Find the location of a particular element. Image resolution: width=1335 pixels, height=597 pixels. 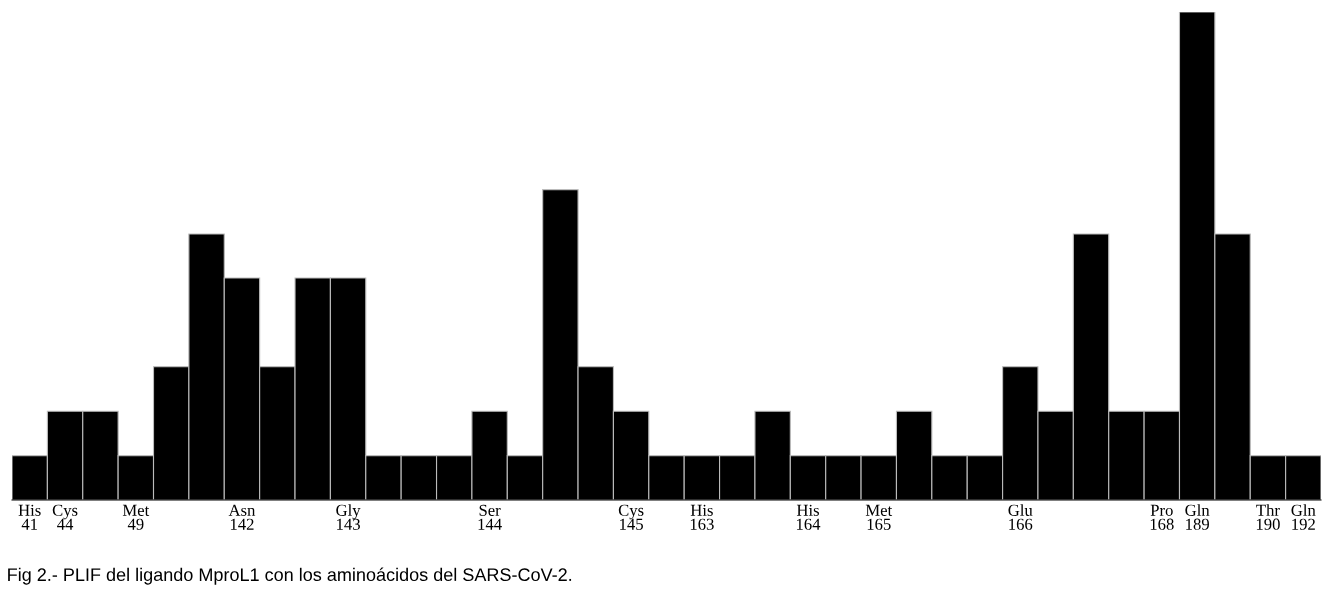

x-tick-label: Pro 168 is located at coordinates (1162, 517).